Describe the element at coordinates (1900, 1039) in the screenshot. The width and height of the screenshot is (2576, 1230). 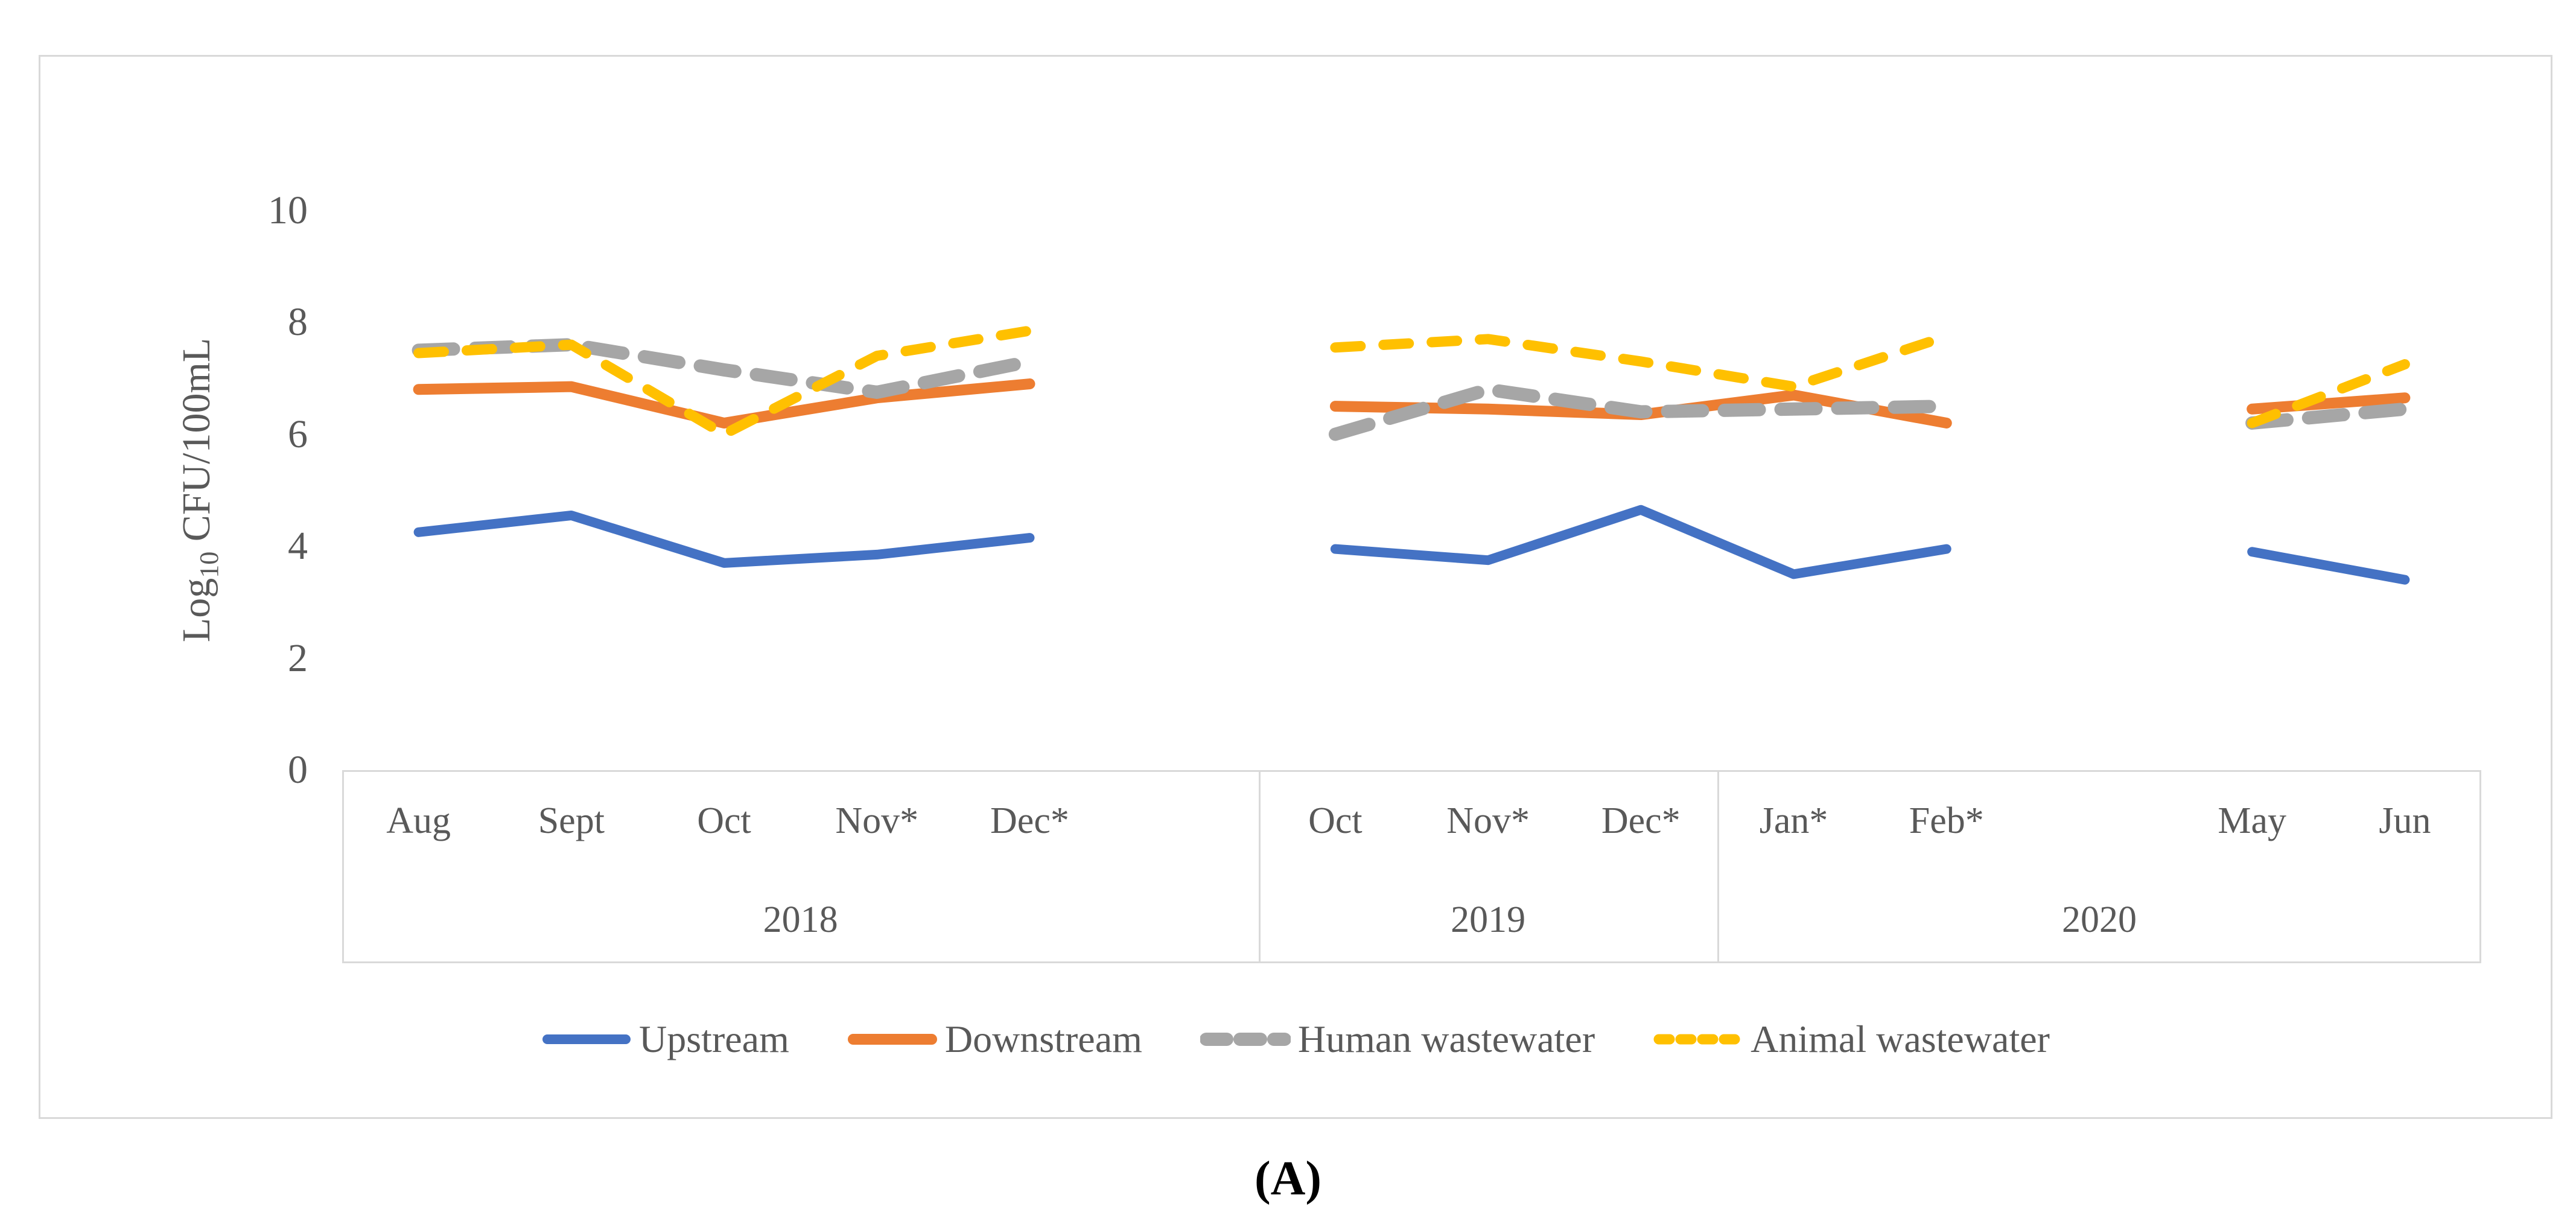
I see `legend-label: Animal wastewater` at that location.